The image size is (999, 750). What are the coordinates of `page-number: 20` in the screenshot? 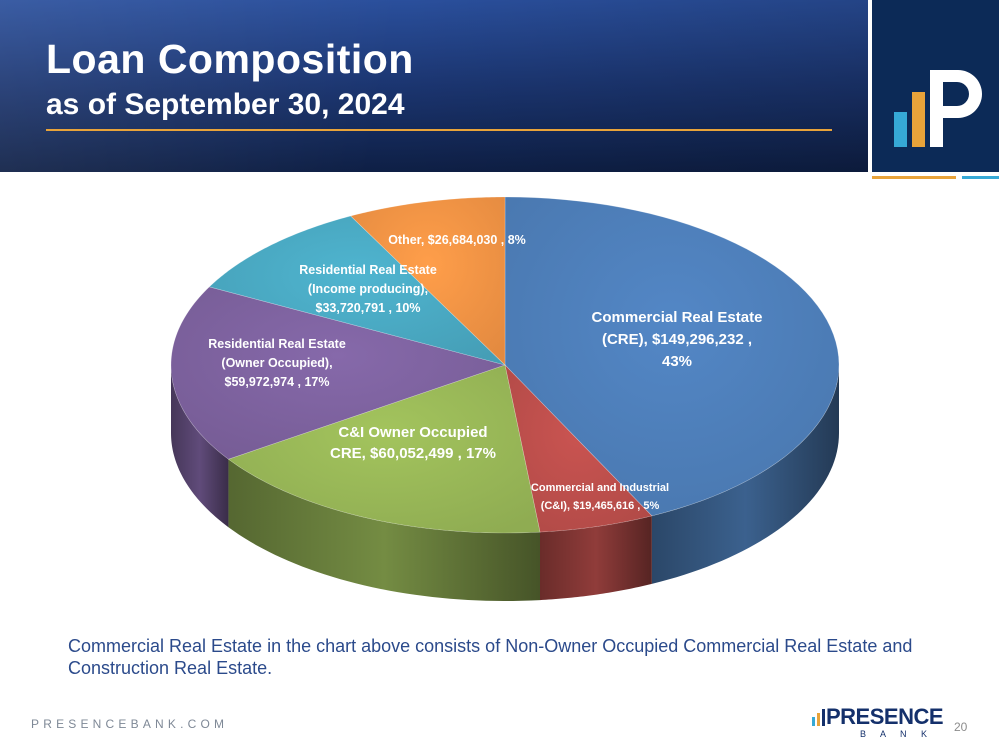 It's located at (961, 727).